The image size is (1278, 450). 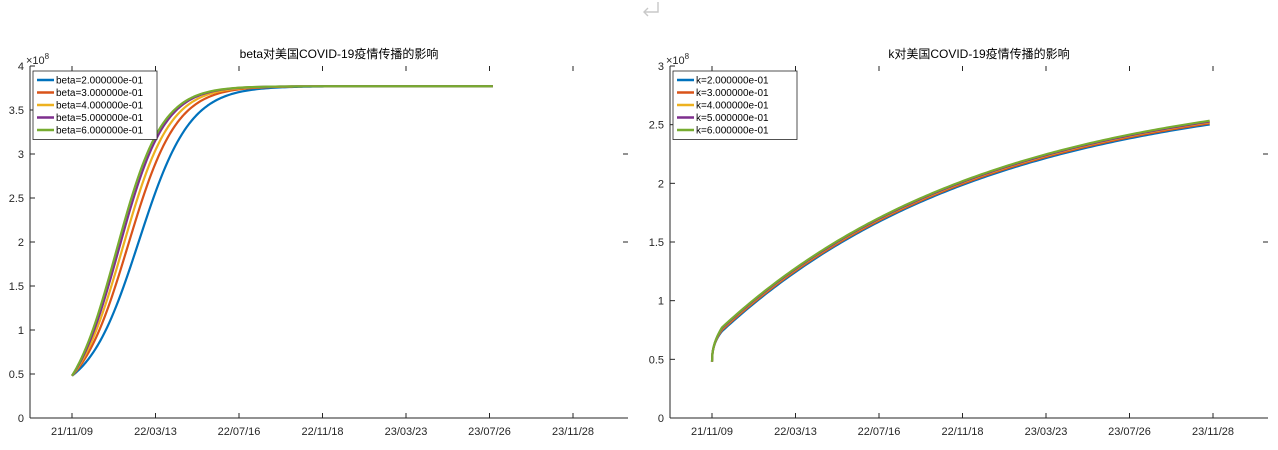 I want to click on y-tick-label: 4, so click(x=21, y=67).